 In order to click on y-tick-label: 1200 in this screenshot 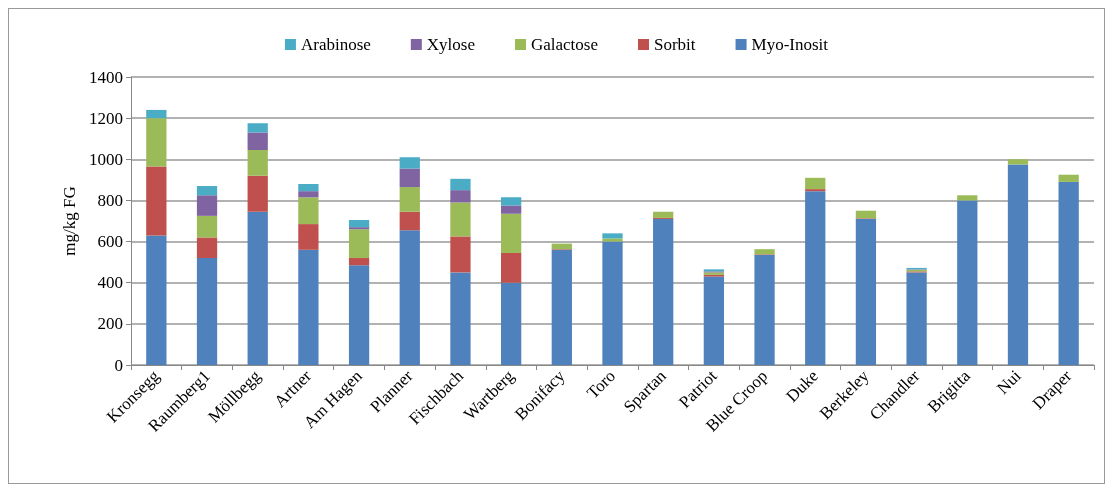, I will do `click(106, 118)`.